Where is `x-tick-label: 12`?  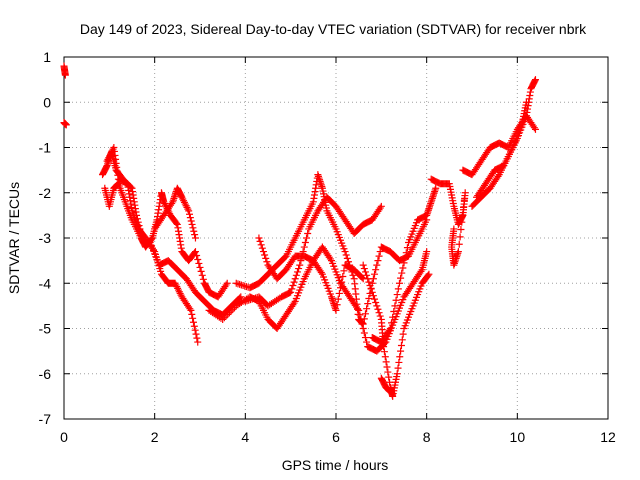
x-tick-label: 12 is located at coordinates (608, 437).